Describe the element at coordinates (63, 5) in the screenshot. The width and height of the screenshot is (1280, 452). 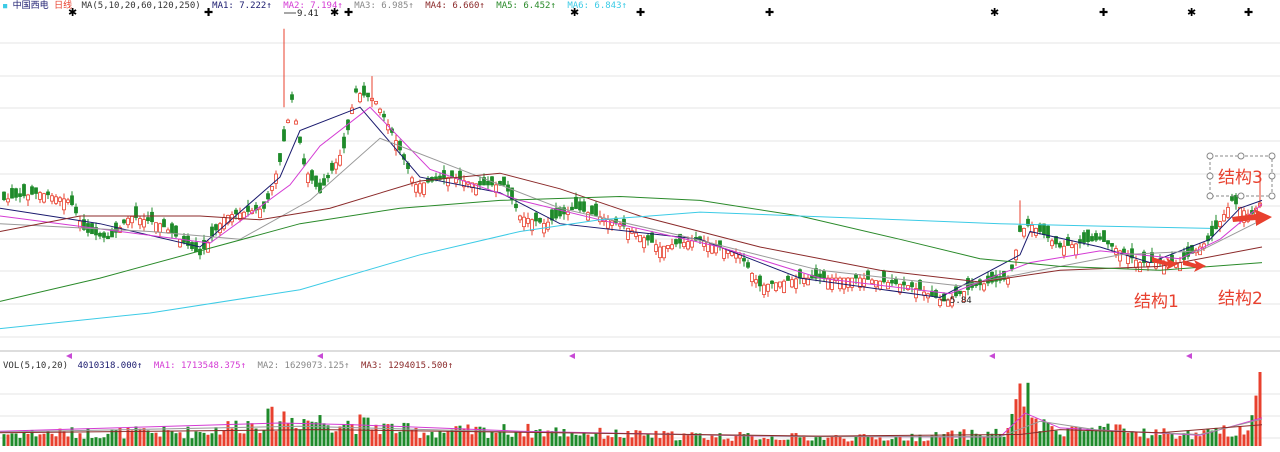
I see `period-label: 日线` at that location.